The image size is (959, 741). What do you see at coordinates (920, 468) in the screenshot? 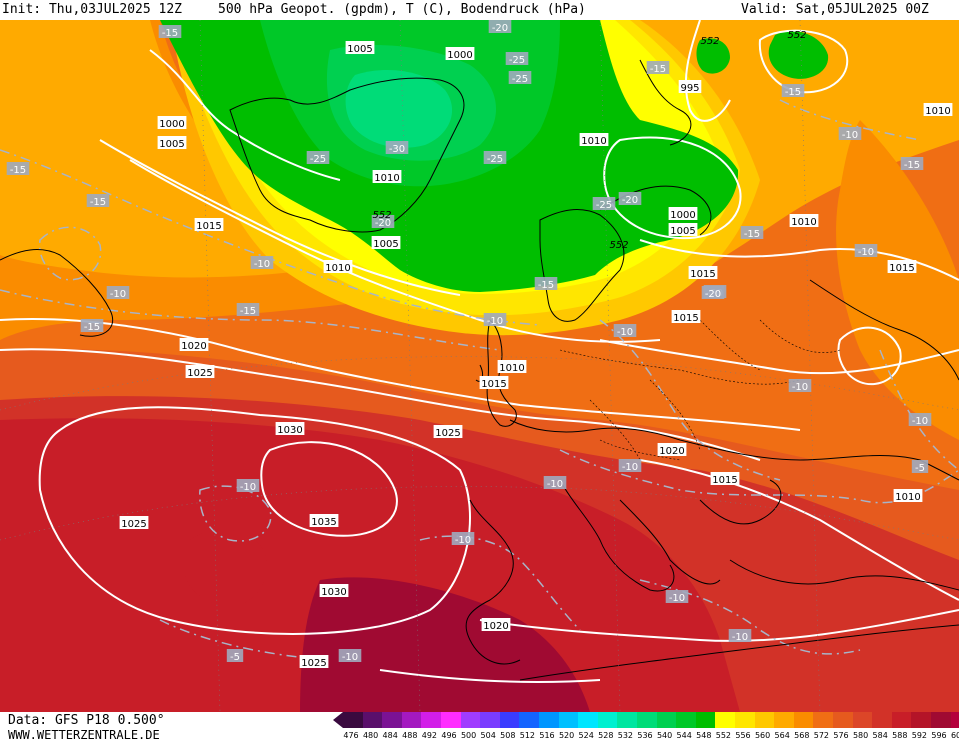
I see `temperature-label-text: -5` at bounding box center [920, 468].